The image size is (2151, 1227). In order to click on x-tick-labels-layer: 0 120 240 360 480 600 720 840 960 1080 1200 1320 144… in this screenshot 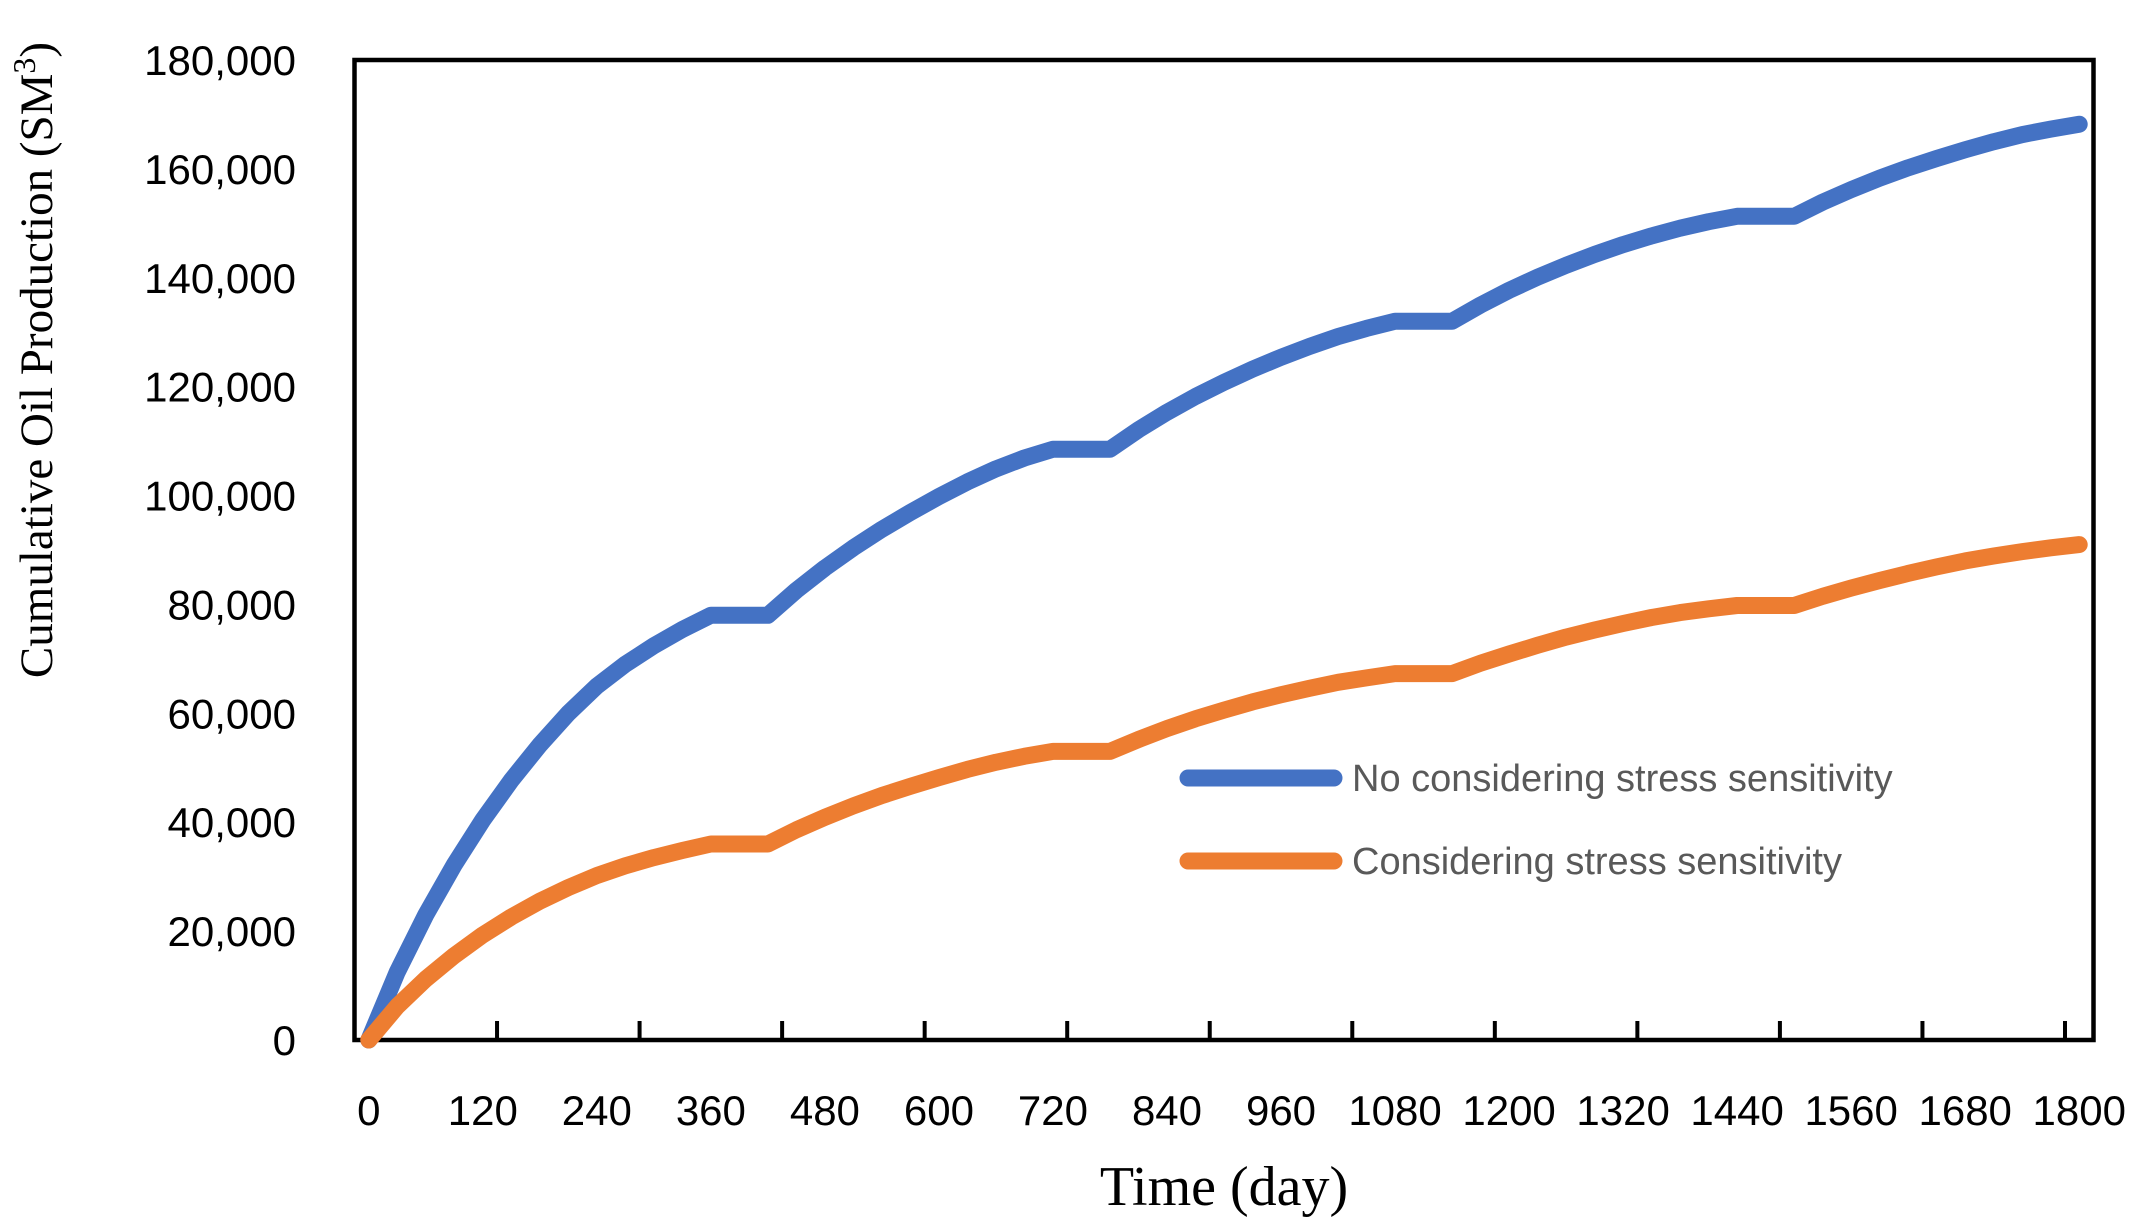, I will do `click(1241, 1110)`.